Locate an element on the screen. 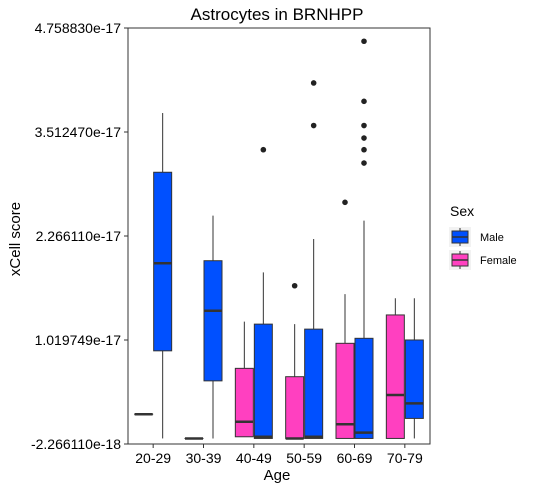 Image resolution: width=536 pixels, height=489 pixels. y-tick-label: 1.019749e-17 is located at coordinates (78, 340).